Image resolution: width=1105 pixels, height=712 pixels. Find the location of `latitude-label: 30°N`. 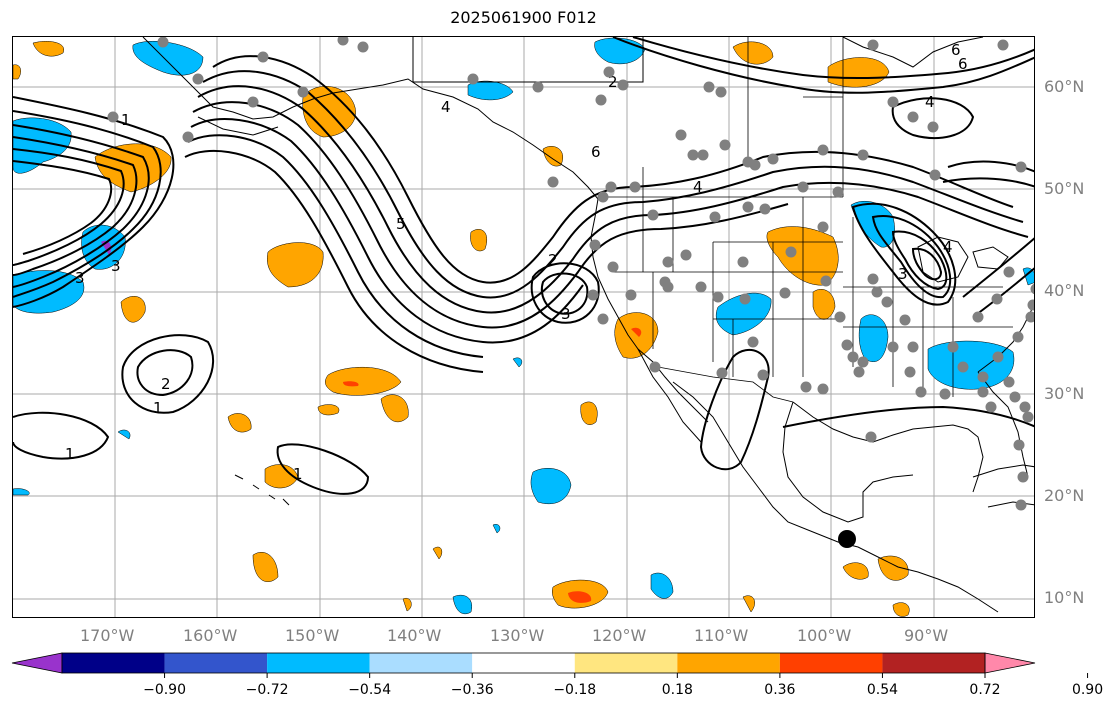

latitude-label: 30°N is located at coordinates (1064, 393).